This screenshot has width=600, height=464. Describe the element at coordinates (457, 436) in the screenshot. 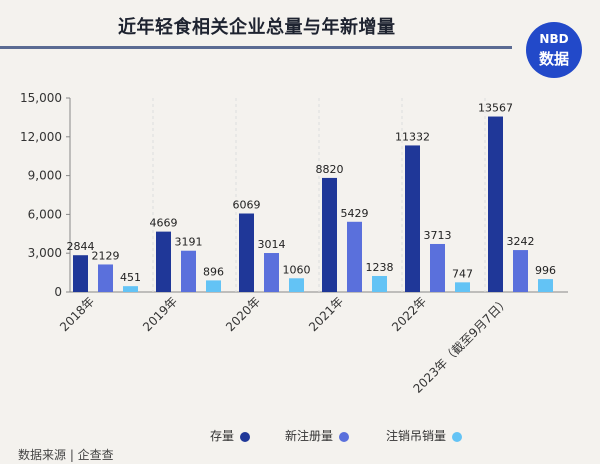

I see `legend-swatch-cancelled` at that location.